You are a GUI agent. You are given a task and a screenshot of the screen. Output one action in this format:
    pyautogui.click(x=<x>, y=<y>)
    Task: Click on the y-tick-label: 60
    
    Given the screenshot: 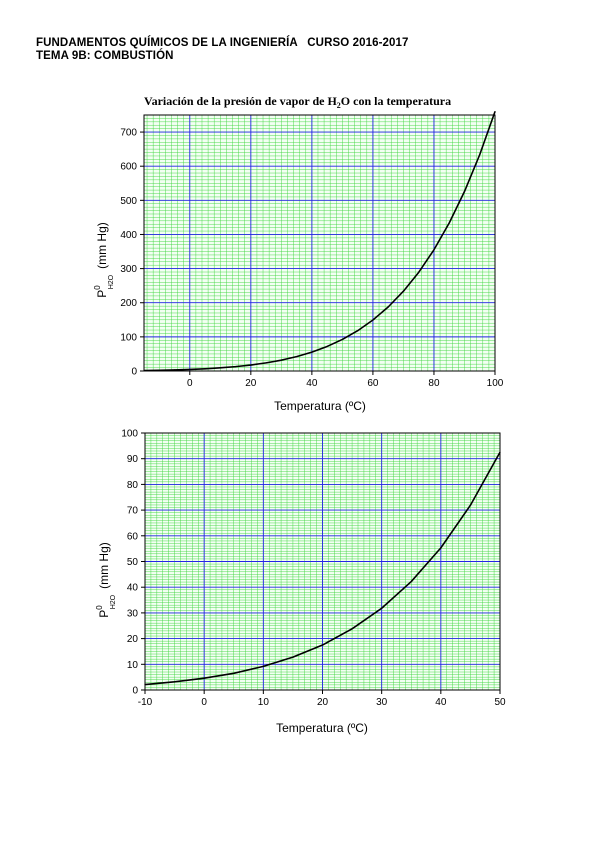 What is the action you would take?
    pyautogui.click(x=133, y=536)
    